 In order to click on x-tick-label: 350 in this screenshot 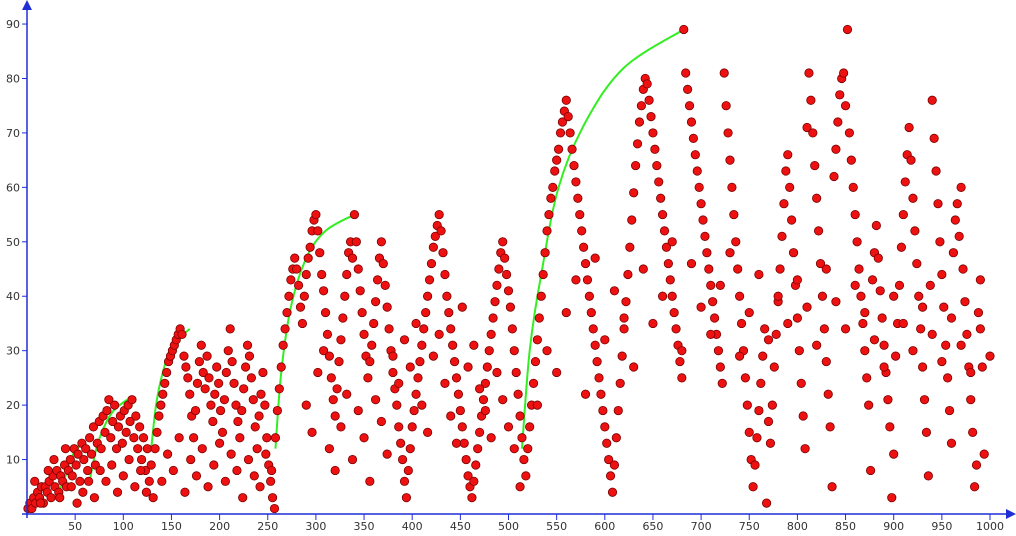, I will do `click(364, 526)`.